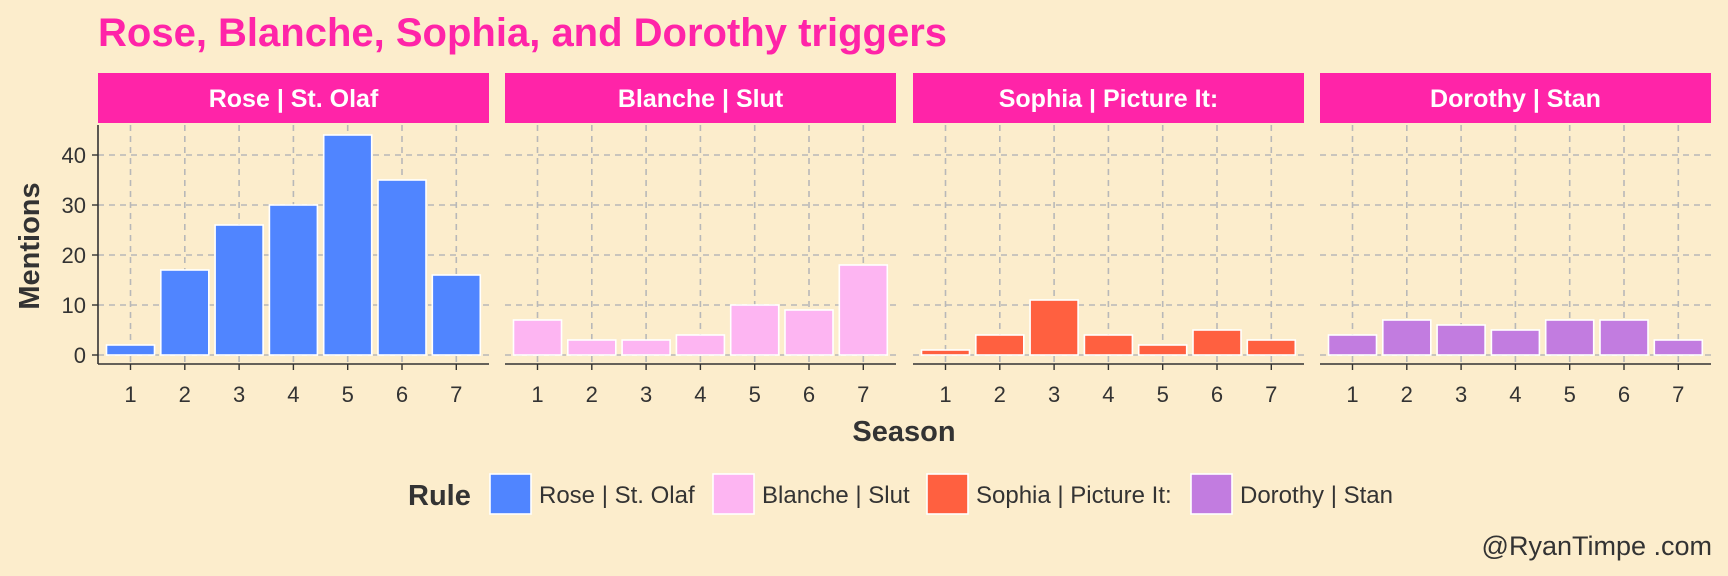  I want to click on legend-item: Blanche | Slut, so click(811, 494).